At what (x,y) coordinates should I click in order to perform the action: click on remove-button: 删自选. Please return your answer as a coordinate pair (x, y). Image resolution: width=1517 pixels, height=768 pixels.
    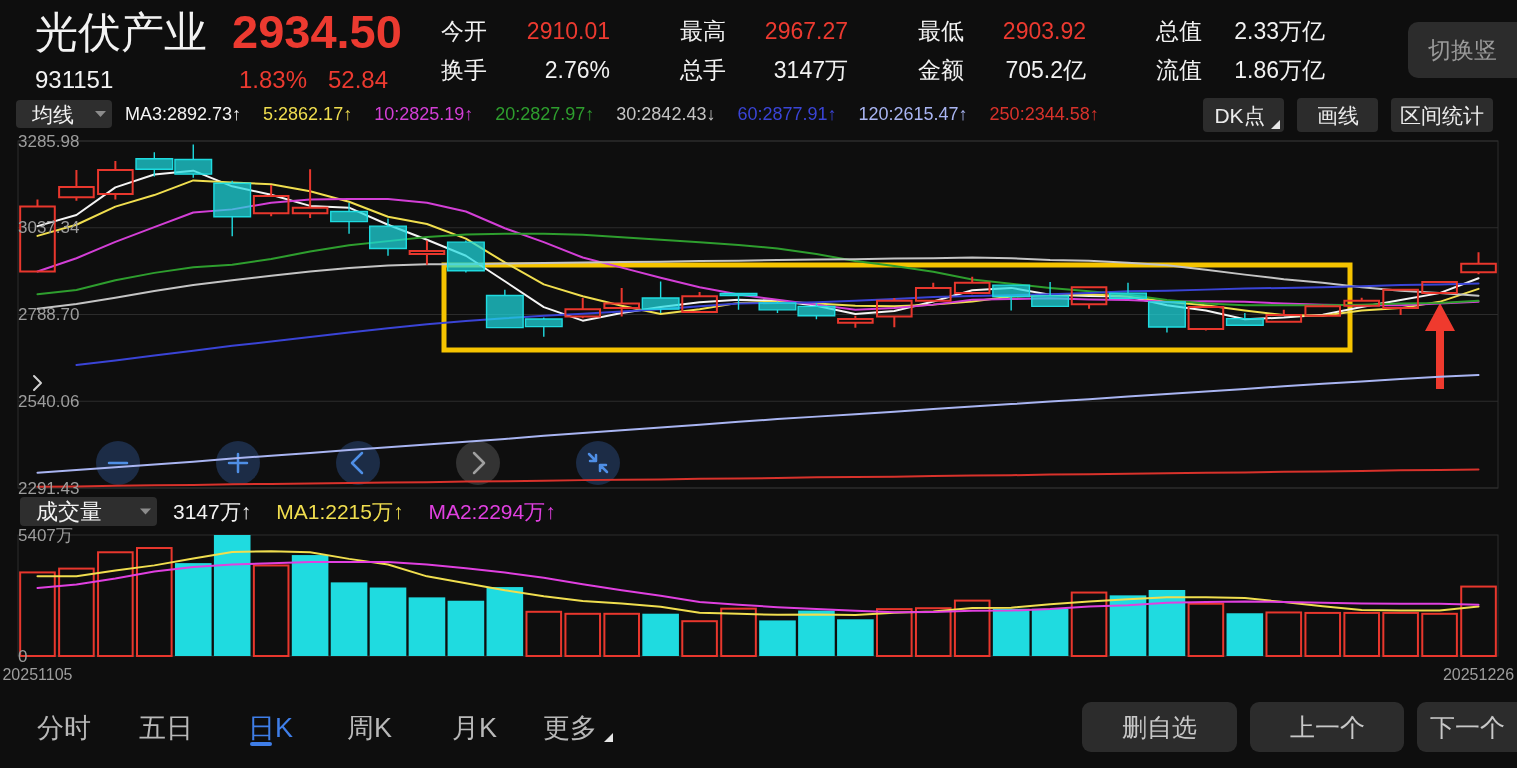
    Looking at the image, I should click on (1159, 727).